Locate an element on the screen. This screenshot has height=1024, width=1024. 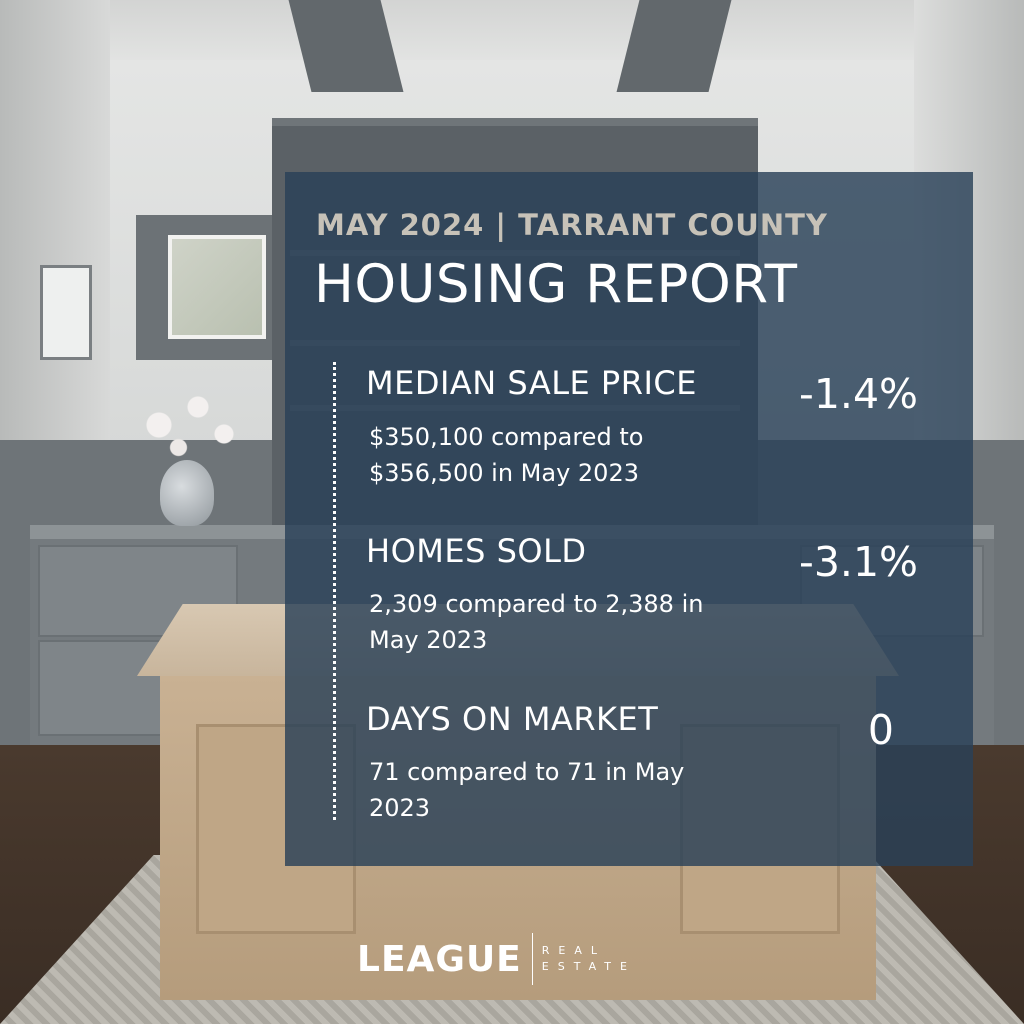
logo-subtext: REAL ESTATE is located at coordinates (589, 959).